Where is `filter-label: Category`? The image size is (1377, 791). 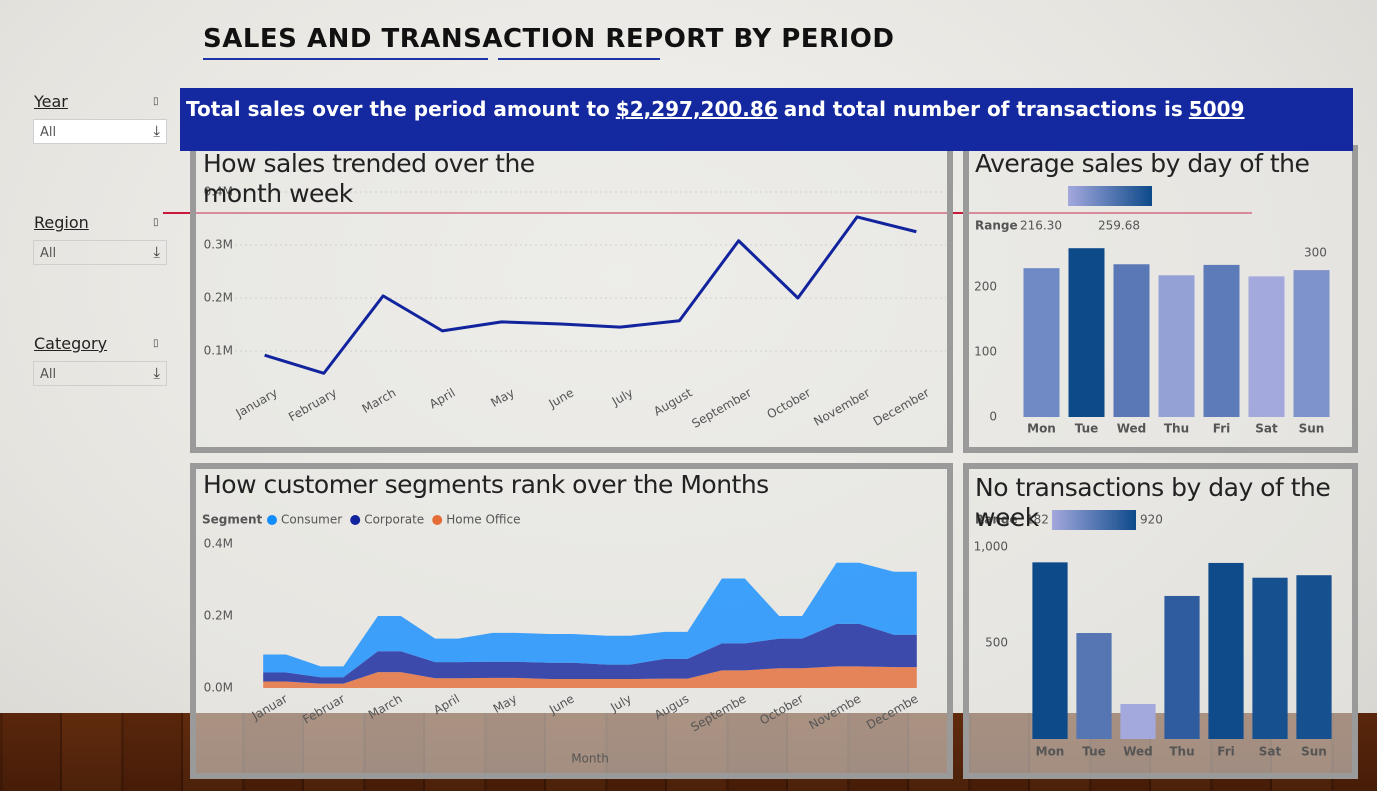 filter-label: Category is located at coordinates (71, 343).